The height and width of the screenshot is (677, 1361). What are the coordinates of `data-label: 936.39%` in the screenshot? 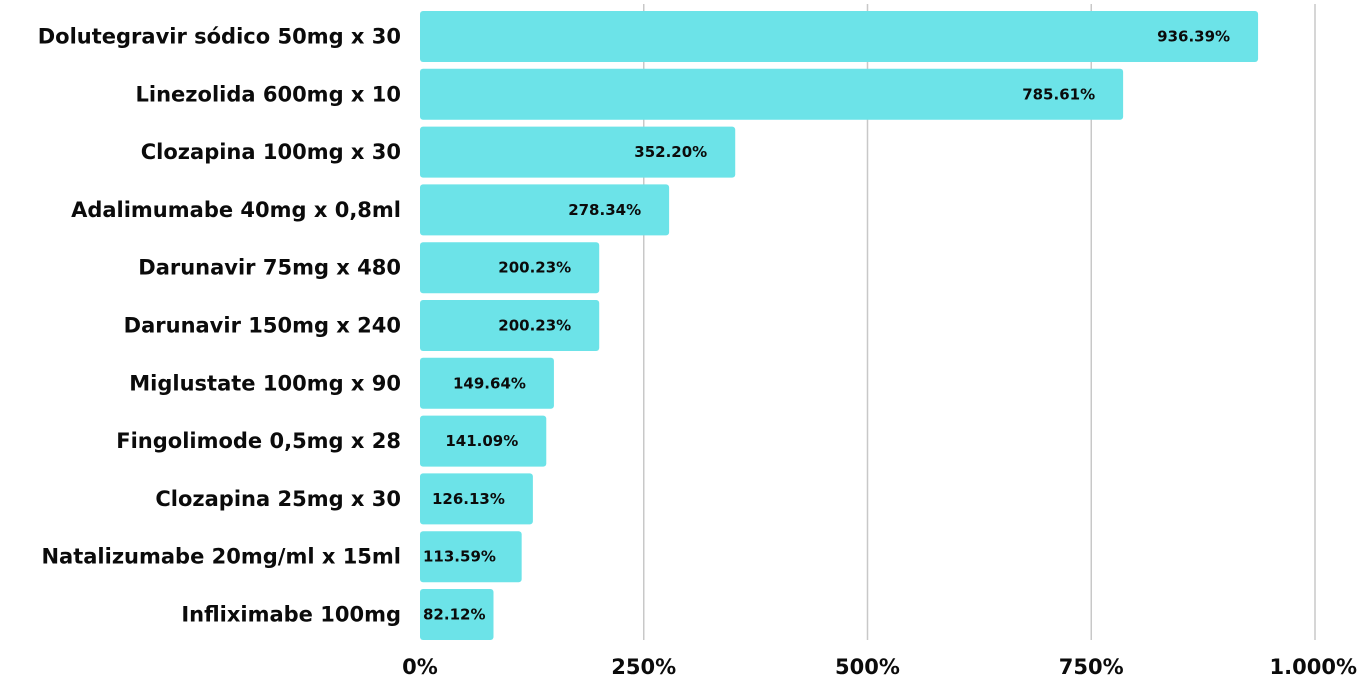 It's located at (1193, 37).